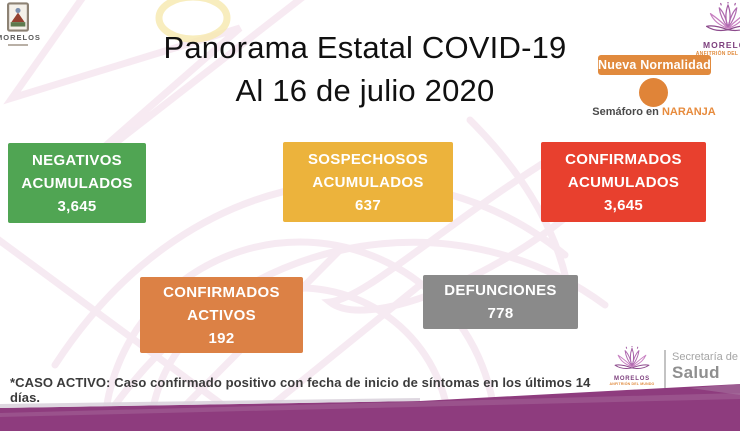 The width and height of the screenshot is (740, 431). Describe the element at coordinates (20, 37) in the screenshot. I see `seal-label: MORELOS` at that location.